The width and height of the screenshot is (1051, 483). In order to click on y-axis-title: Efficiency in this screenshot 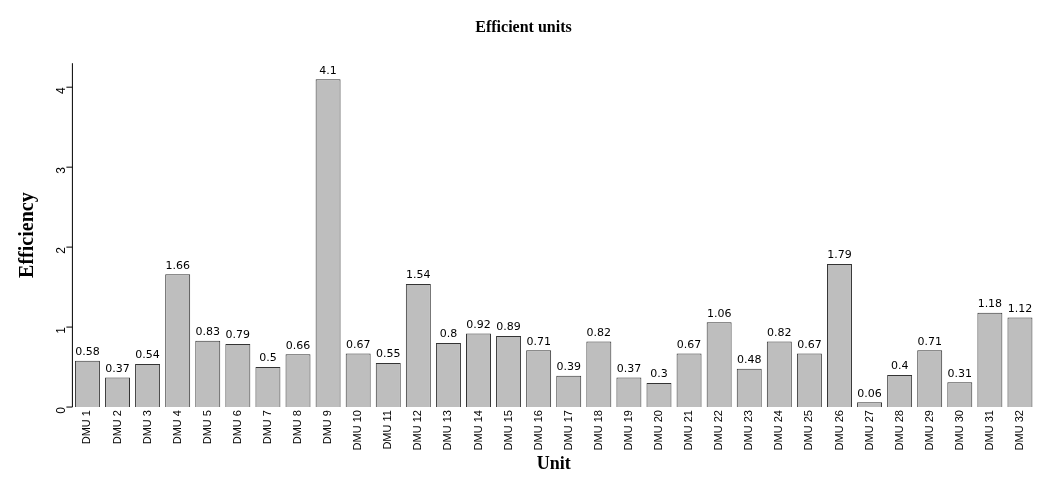, I will do `click(27, 235)`.